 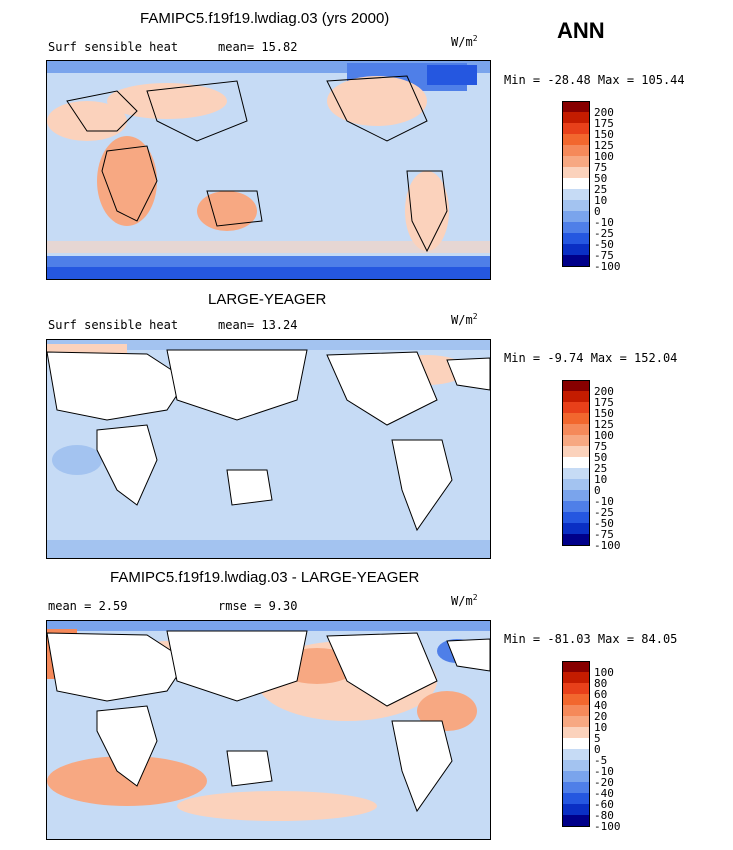 What do you see at coordinates (597, 738) in the screenshot?
I see `colorbar-label: 5` at bounding box center [597, 738].